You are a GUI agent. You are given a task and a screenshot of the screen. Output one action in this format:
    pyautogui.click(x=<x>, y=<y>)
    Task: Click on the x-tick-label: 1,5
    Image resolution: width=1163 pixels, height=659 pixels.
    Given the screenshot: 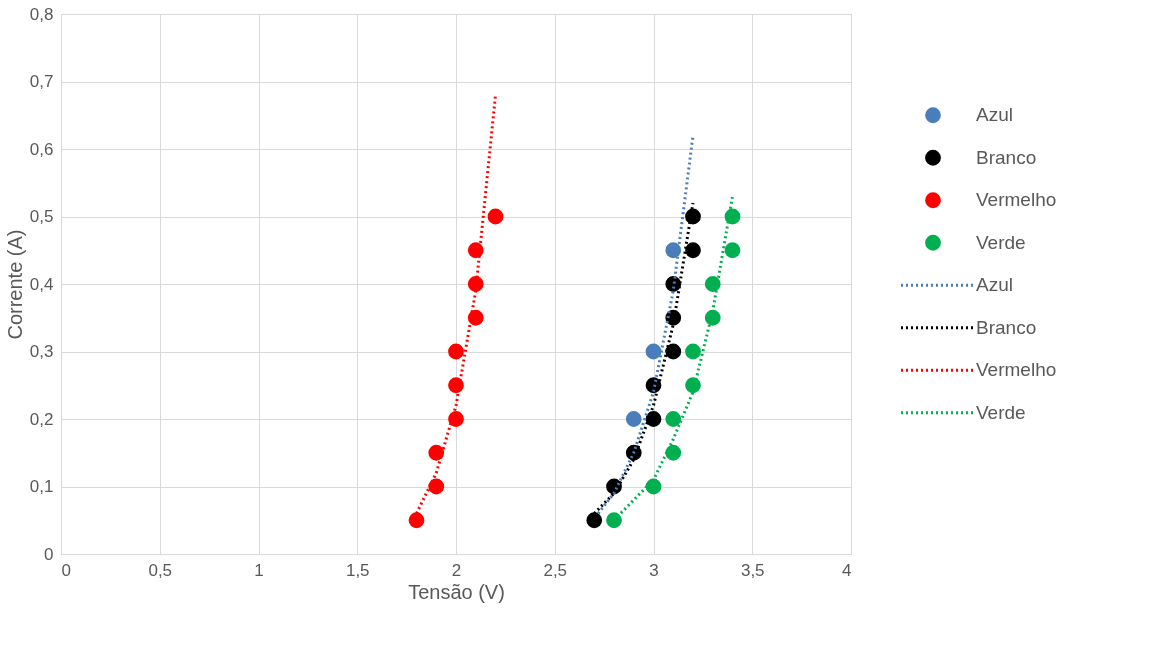 What is the action you would take?
    pyautogui.click(x=357, y=570)
    